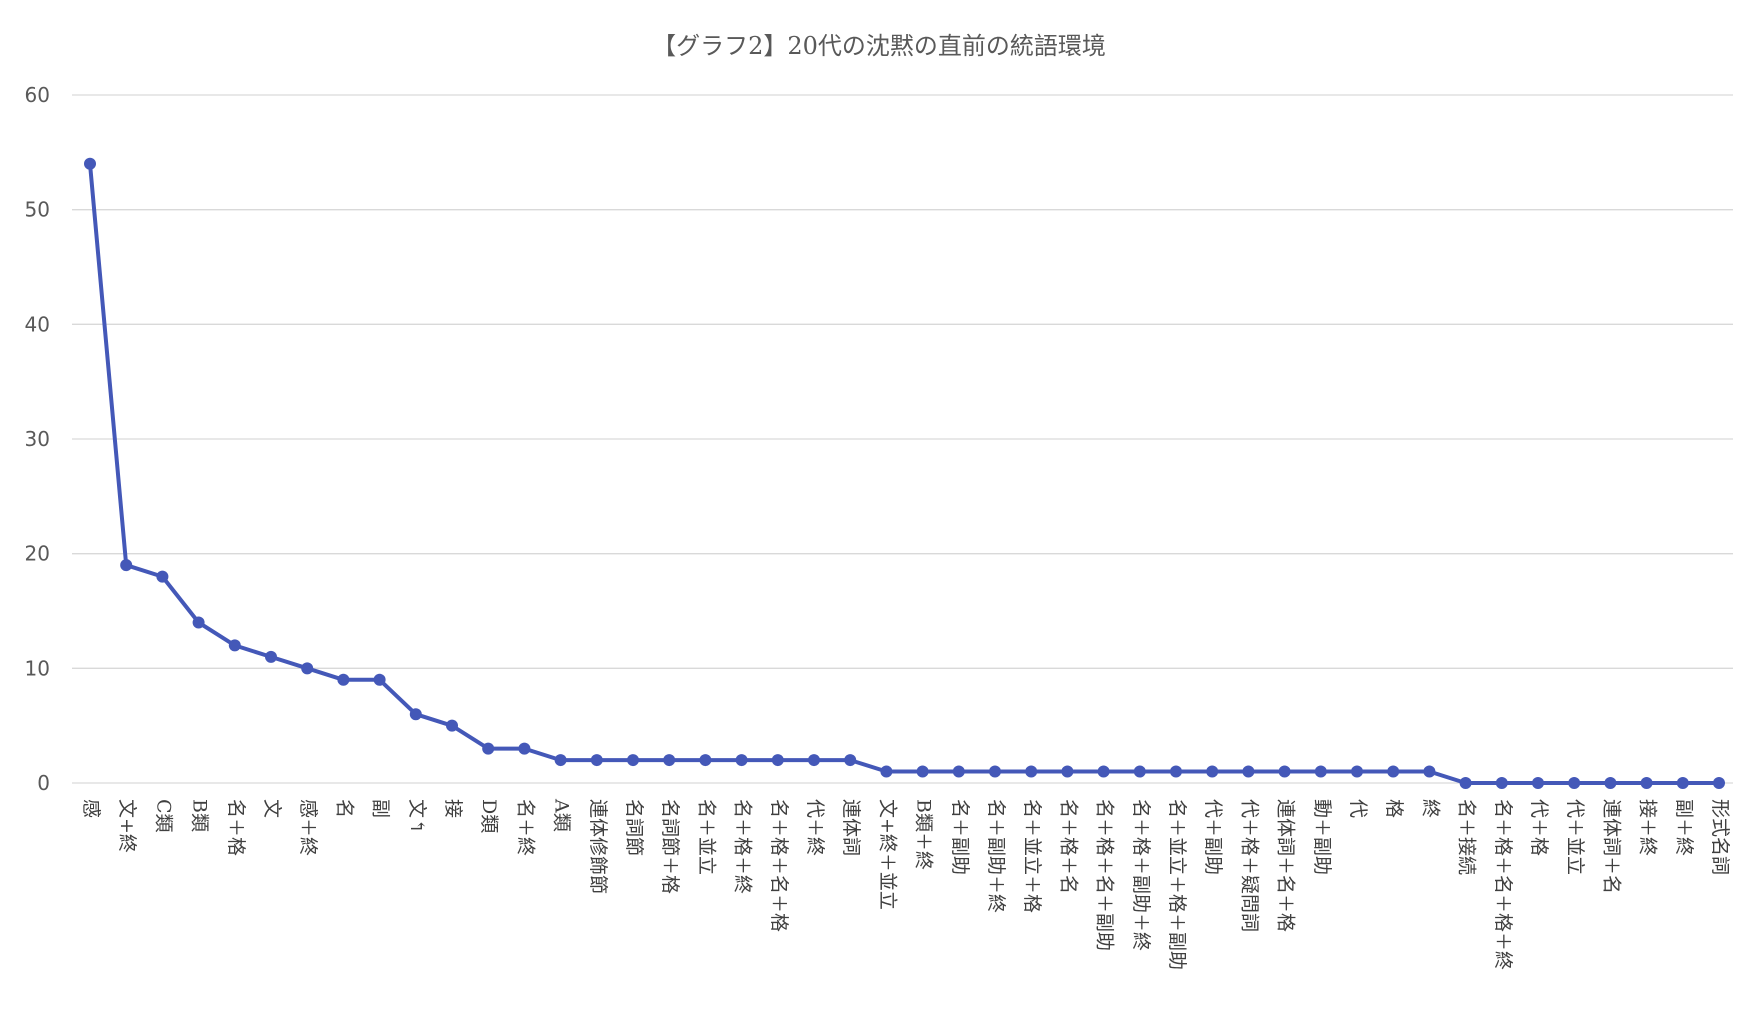 This screenshot has width=1758, height=1030. I want to click on x-tick-label: 名＋接続, so click(1467, 837).